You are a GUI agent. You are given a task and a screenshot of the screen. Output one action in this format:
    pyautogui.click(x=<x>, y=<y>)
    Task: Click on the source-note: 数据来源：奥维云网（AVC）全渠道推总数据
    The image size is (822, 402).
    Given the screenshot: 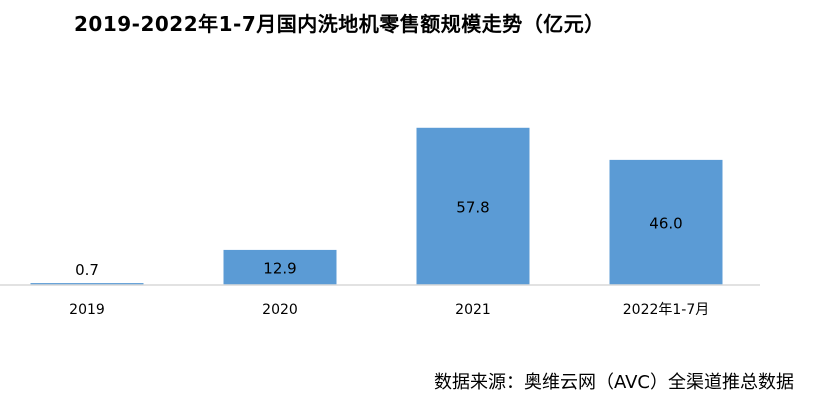 What is the action you would take?
    pyautogui.click(x=613, y=382)
    